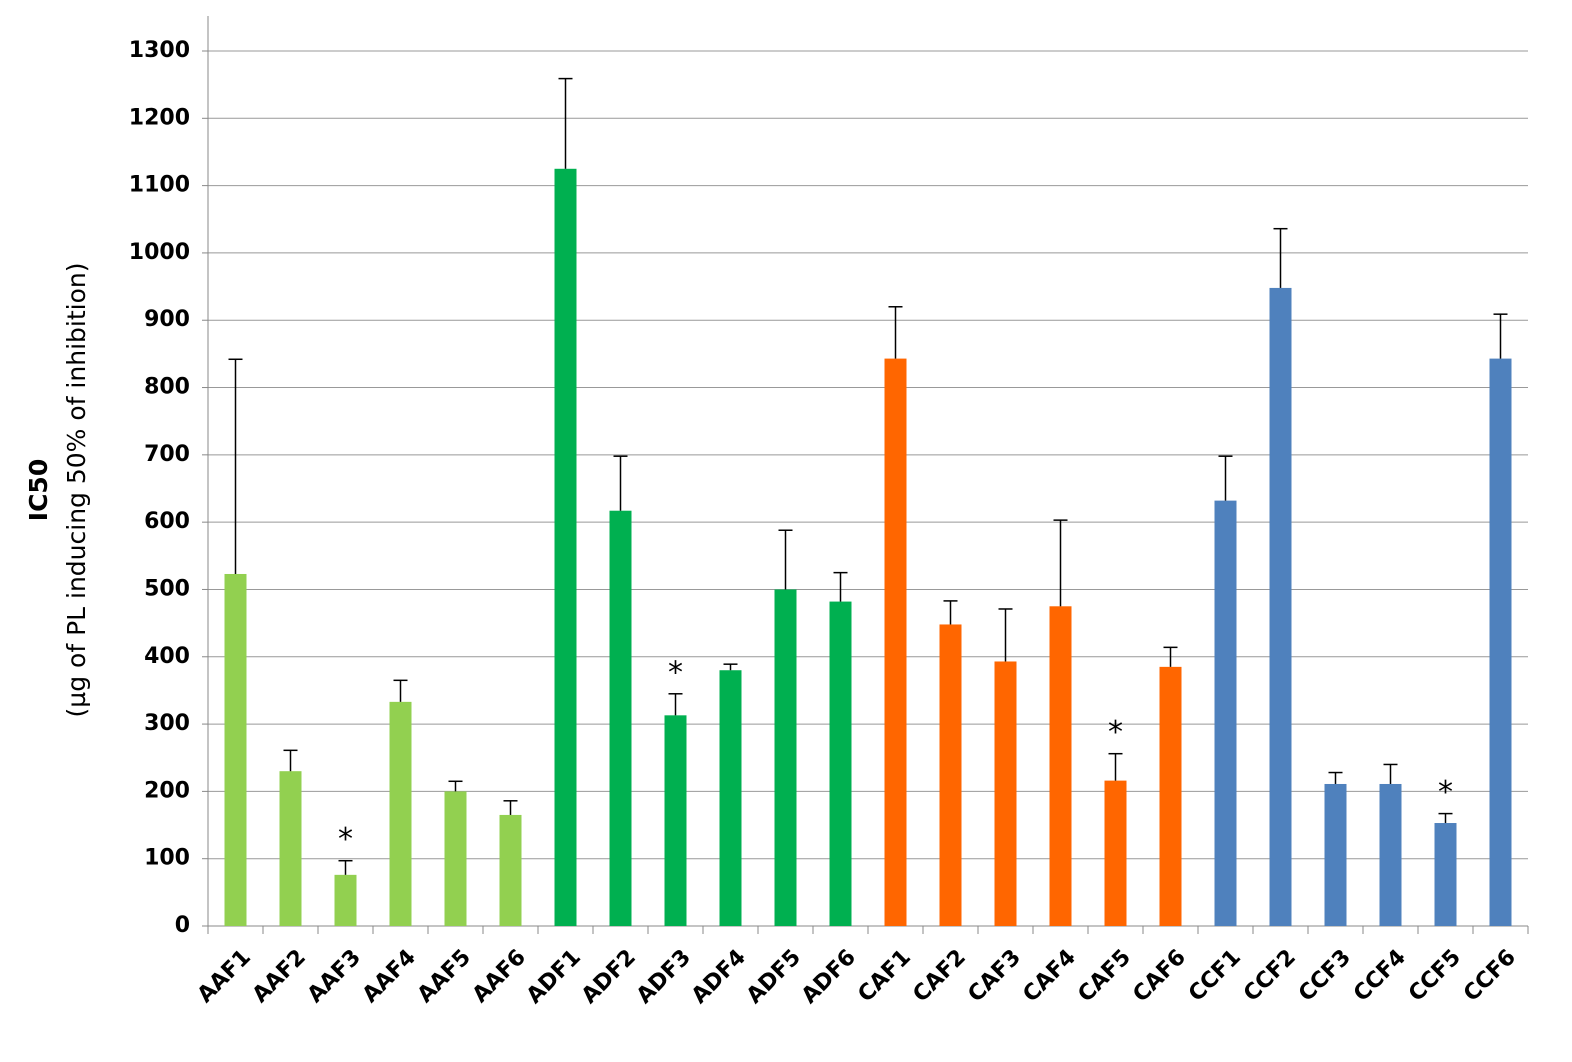  Describe the element at coordinates (1159, 976) in the screenshot. I see `x-tick-label: CAF6` at that location.